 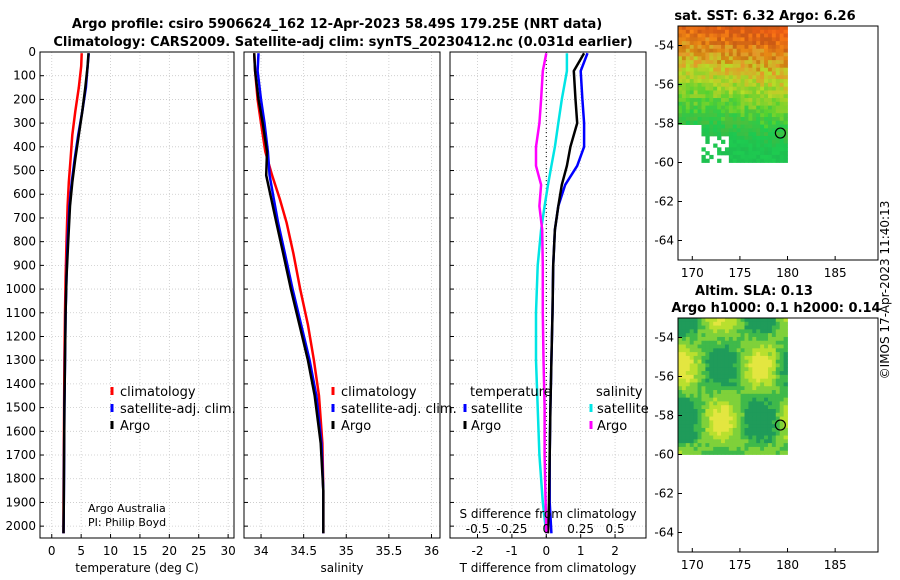 I want to click on salinity-legend-label: climatology, so click(x=379, y=392).